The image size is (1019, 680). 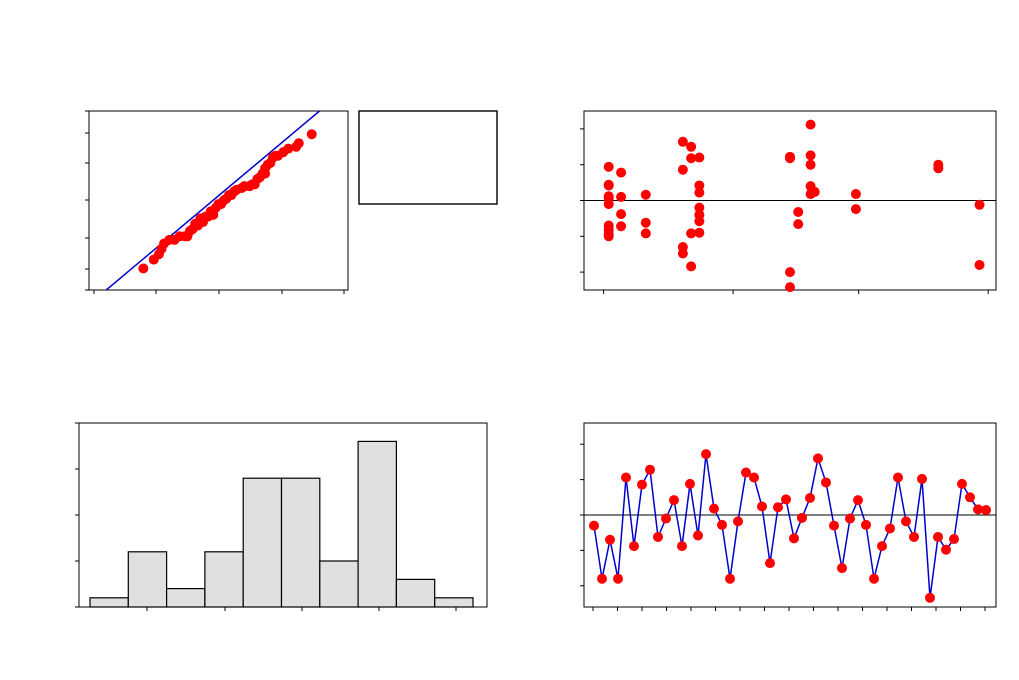 I want to click on normal-plot-fit-line, so click(x=212, y=200).